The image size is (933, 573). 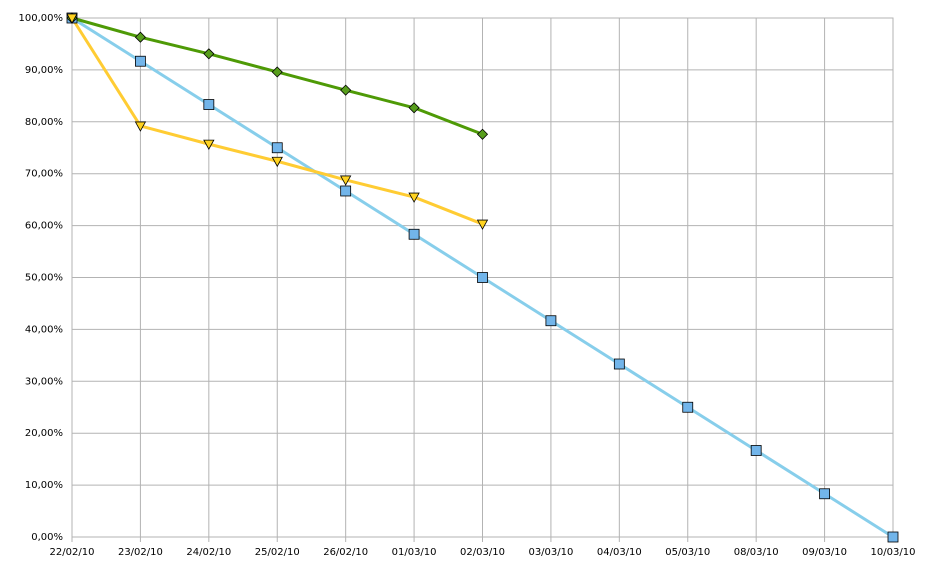 What do you see at coordinates (44, 381) in the screenshot?
I see `y-tick-label: 30,00%` at bounding box center [44, 381].